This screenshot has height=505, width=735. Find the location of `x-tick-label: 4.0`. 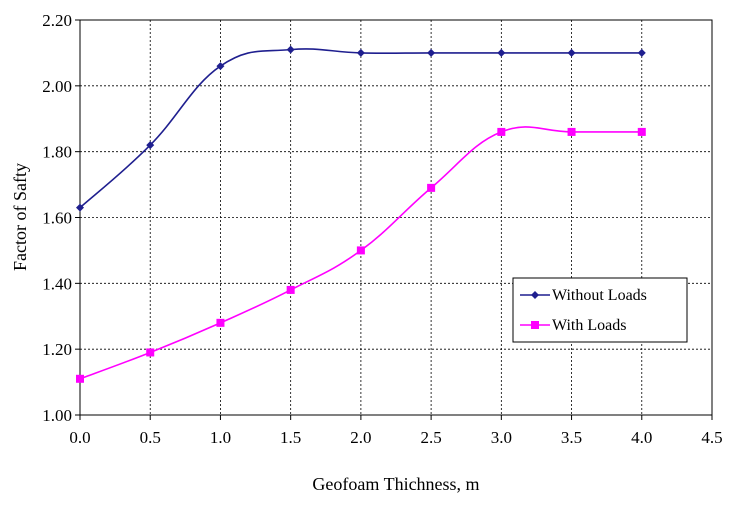

x-tick-label: 4.0 is located at coordinates (641, 437).